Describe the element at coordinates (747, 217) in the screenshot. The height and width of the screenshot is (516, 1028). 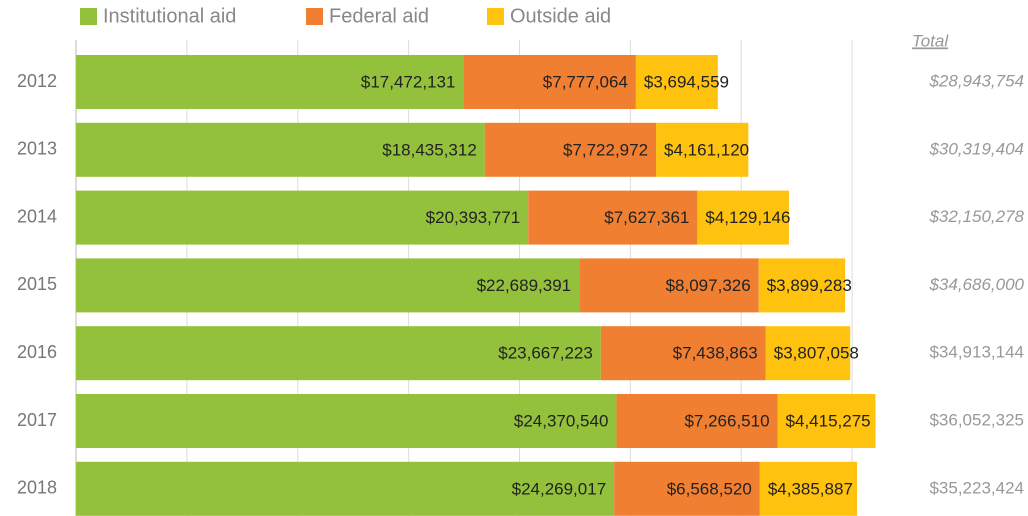
I see `data-label: $4,129,146` at that location.